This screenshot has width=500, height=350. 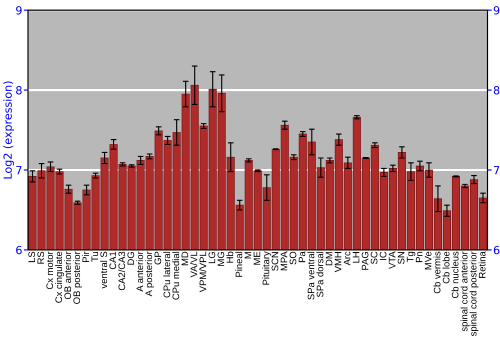 I want to click on x-tick-label: MPA, so click(x=284, y=260).